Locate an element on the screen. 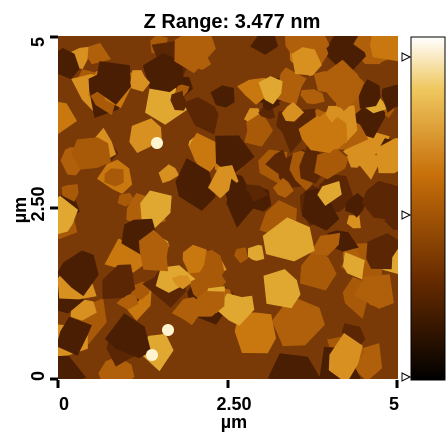 The height and width of the screenshot is (433, 448). color-bar-markers is located at coordinates (406, 217).